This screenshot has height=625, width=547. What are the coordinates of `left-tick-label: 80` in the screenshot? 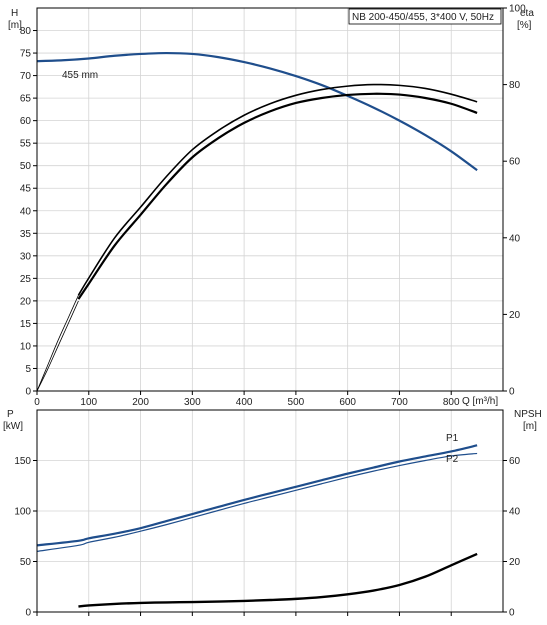 It's located at (26, 31).